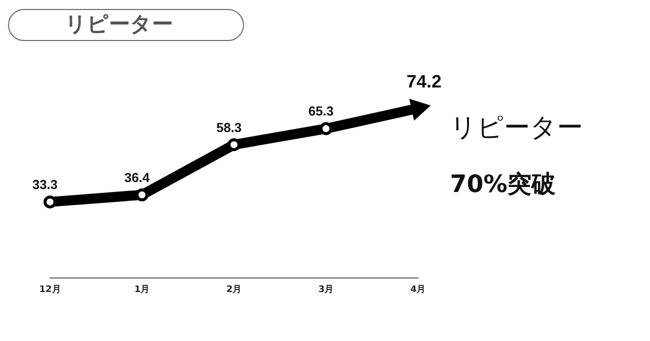  I want to click on data-label: 58.3, so click(229, 127).